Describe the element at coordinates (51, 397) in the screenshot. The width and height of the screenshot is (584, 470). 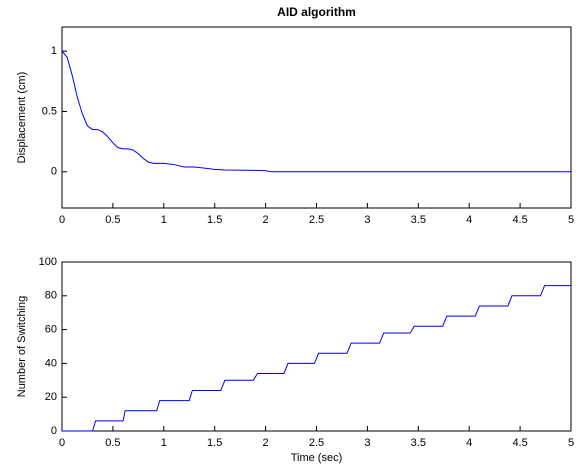
I see `y-tick-label: 20` at that location.